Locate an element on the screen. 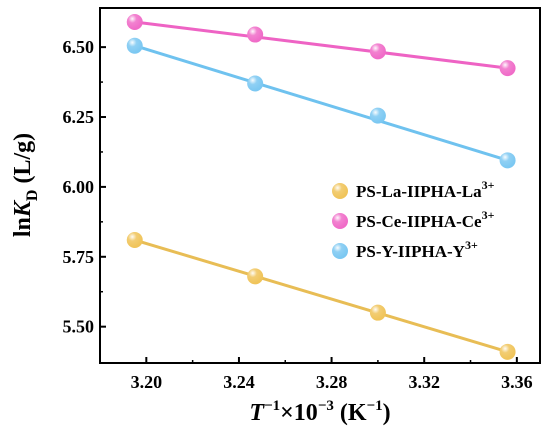  y-tick-label: 6.50 is located at coordinates (79, 47).